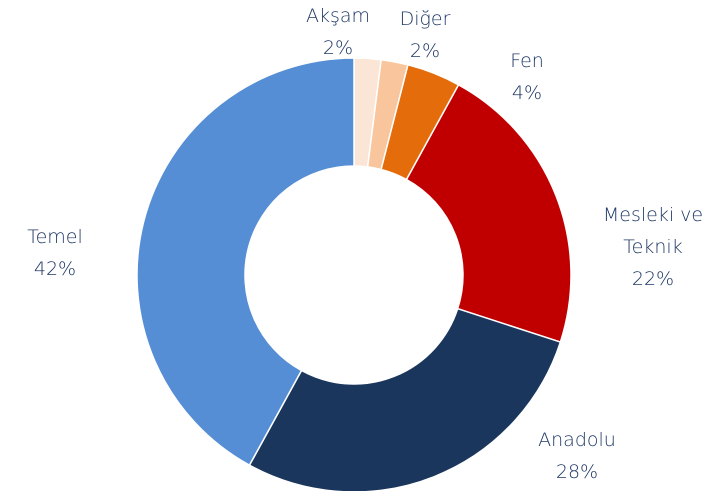 This screenshot has height=491, width=724. Describe the element at coordinates (577, 440) in the screenshot. I see `category-name: Anadolu` at that location.